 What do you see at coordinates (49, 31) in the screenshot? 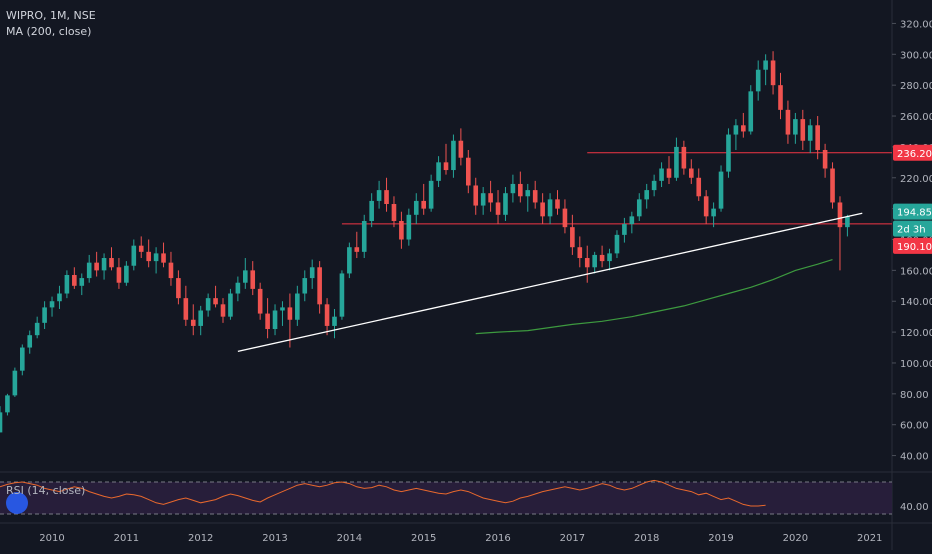
I see `ma-legend: MA (200, close)` at bounding box center [49, 31].